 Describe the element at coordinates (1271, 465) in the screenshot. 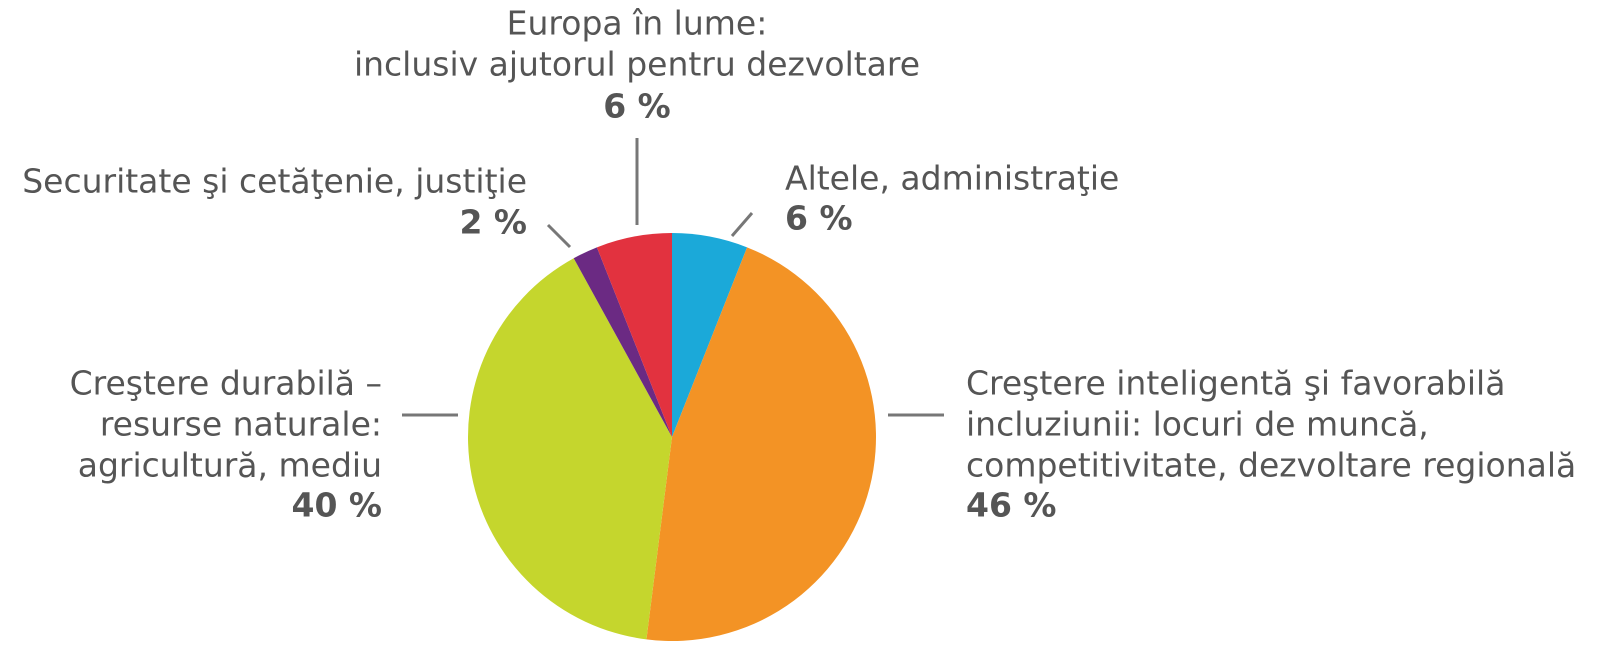

I see `slice-label: competitivitate, dezvoltare regională` at that location.